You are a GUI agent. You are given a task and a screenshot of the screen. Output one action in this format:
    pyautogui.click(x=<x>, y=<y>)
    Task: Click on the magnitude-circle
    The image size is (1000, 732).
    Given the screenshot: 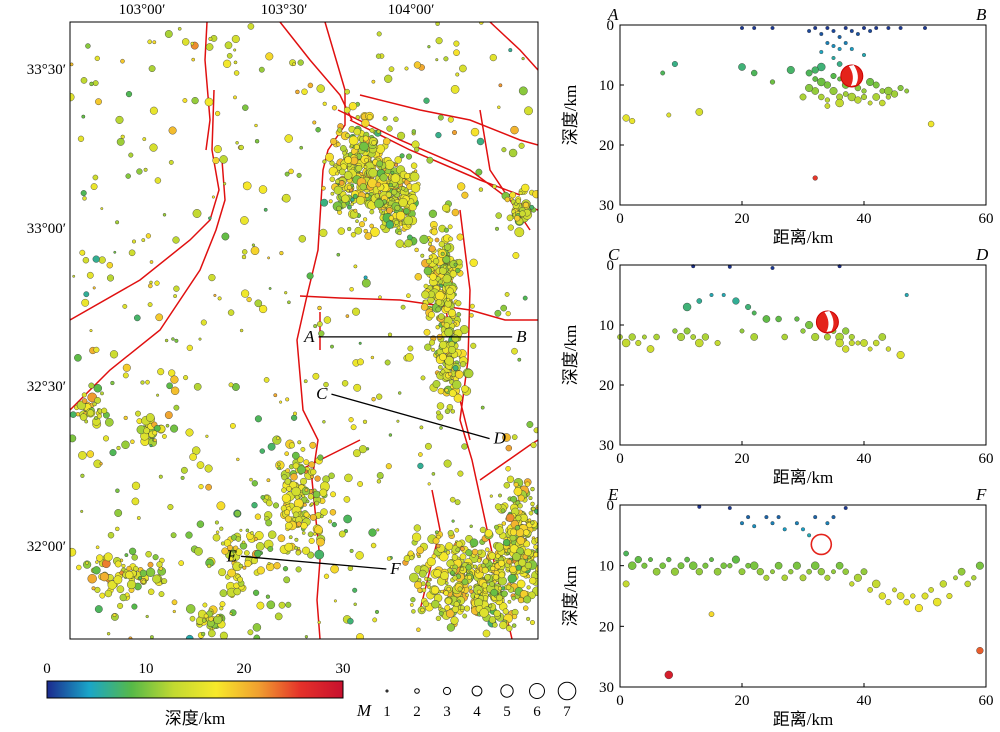 What is the action you would take?
    pyautogui.click(x=417, y=691)
    